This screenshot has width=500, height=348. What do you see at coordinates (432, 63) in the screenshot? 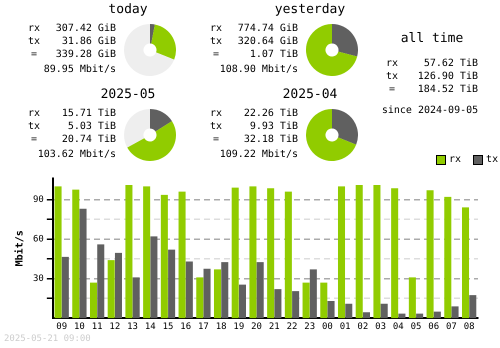
I see `text: rx 57.62 TiB` at bounding box center [432, 63].